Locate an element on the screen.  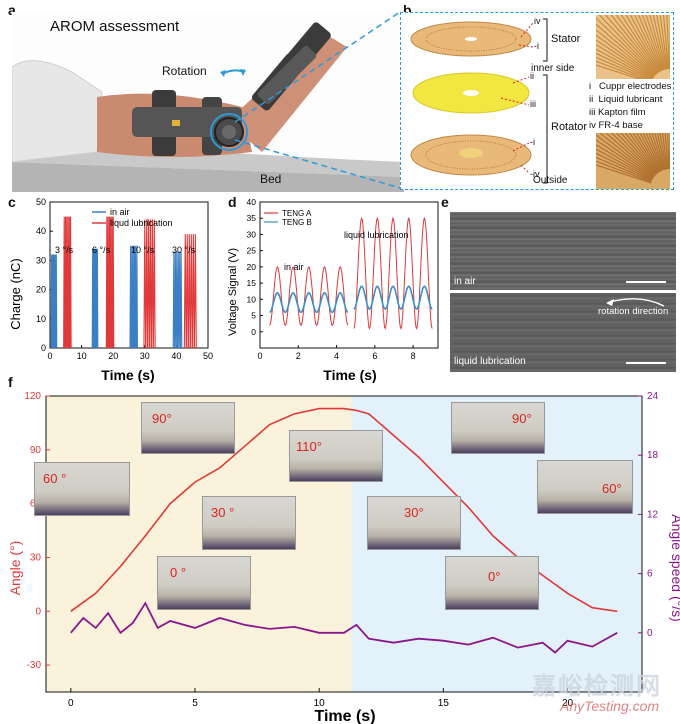
chart-f-y2tick-label: 12 is located at coordinates (653, 514).